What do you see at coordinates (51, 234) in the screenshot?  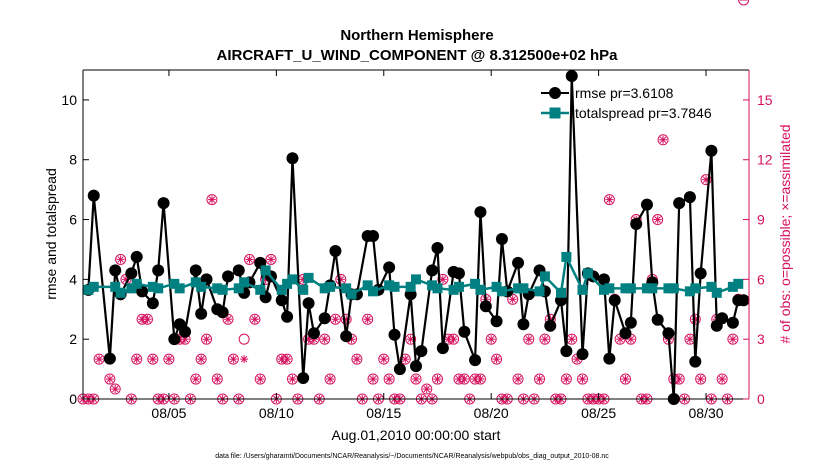 I see `y-axis-left-label: rmse and totalspread` at bounding box center [51, 234].